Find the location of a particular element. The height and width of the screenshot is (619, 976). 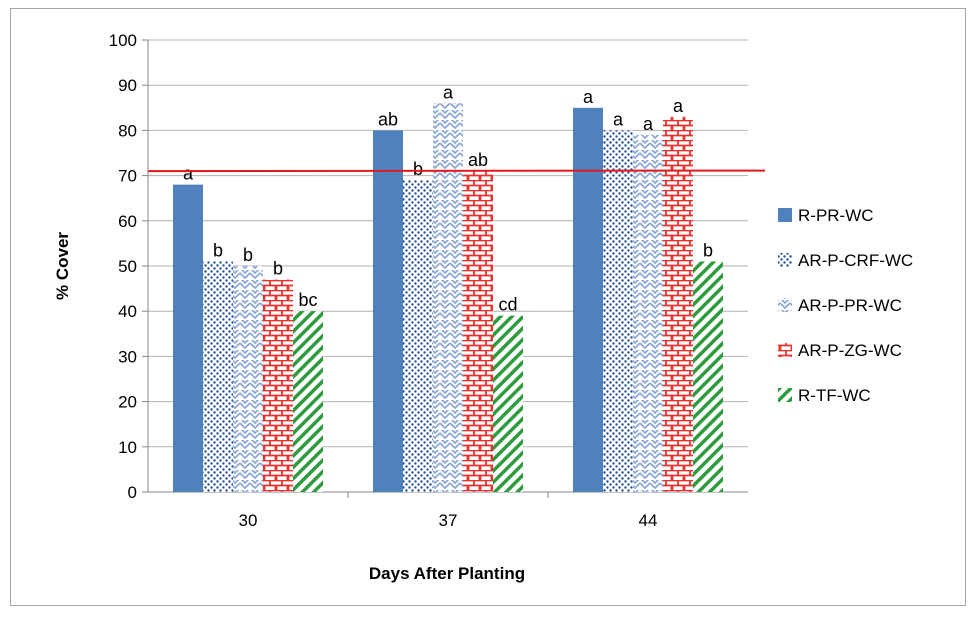

y-tick-label: 100 is located at coordinates (123, 40).